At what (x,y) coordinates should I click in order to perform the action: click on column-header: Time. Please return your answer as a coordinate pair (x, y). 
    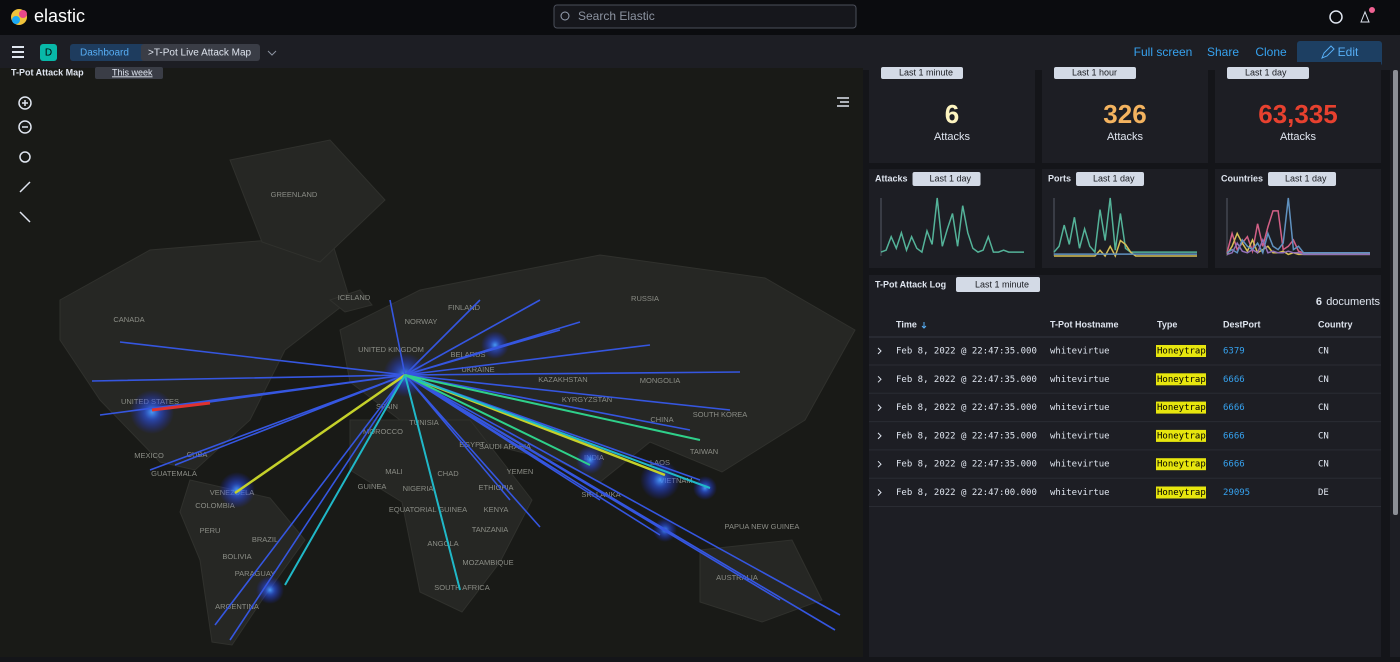
    Looking at the image, I should click on (906, 324).